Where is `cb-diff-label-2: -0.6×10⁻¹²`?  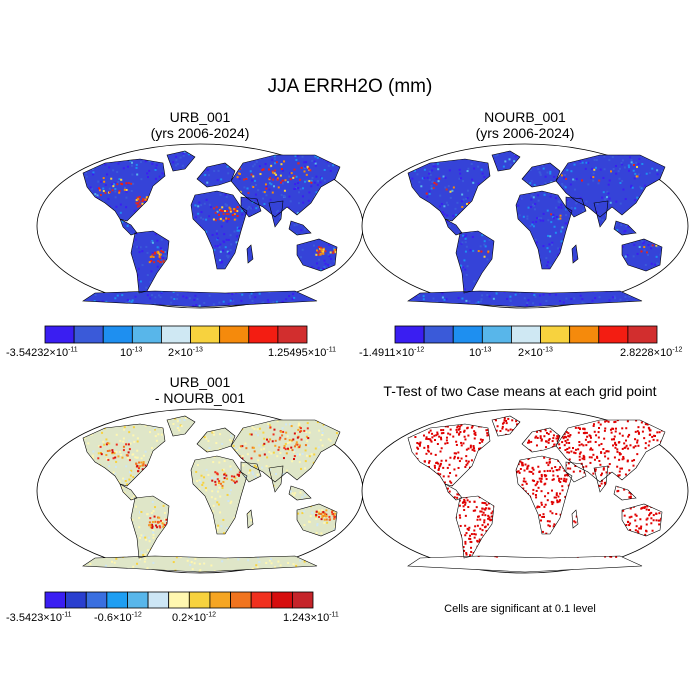 cb-diff-label-2: -0.6×10⁻¹² is located at coordinates (118, 617).